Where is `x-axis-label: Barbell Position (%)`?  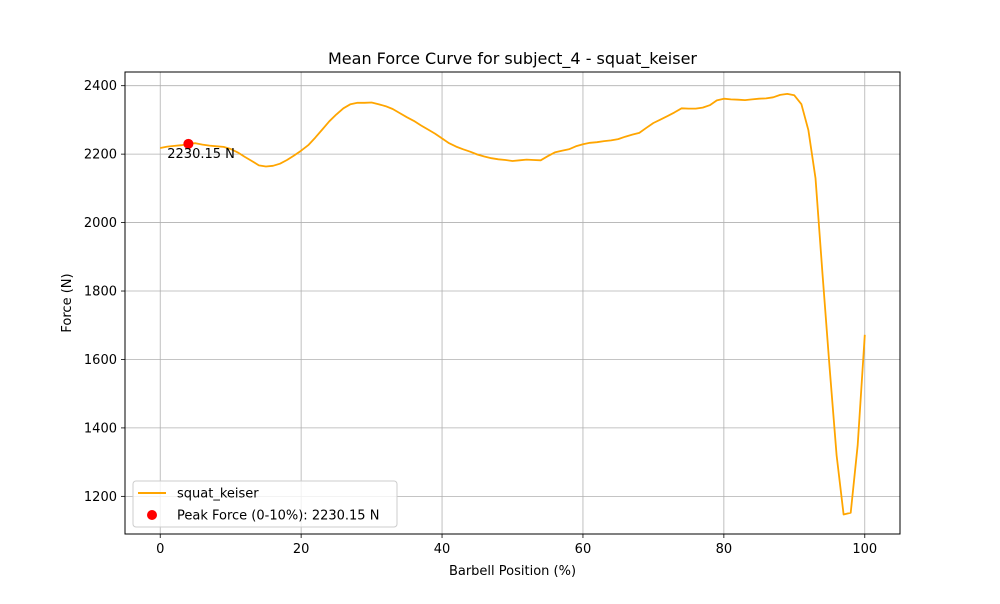
x-axis-label: Barbell Position (%) is located at coordinates (512, 571).